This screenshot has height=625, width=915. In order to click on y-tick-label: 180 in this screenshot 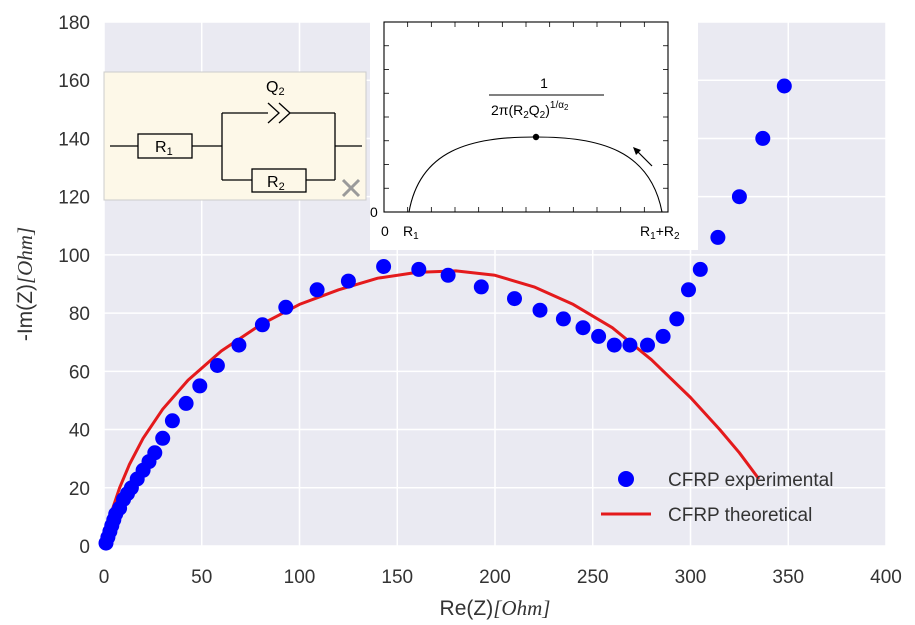, I will do `click(74, 23)`.